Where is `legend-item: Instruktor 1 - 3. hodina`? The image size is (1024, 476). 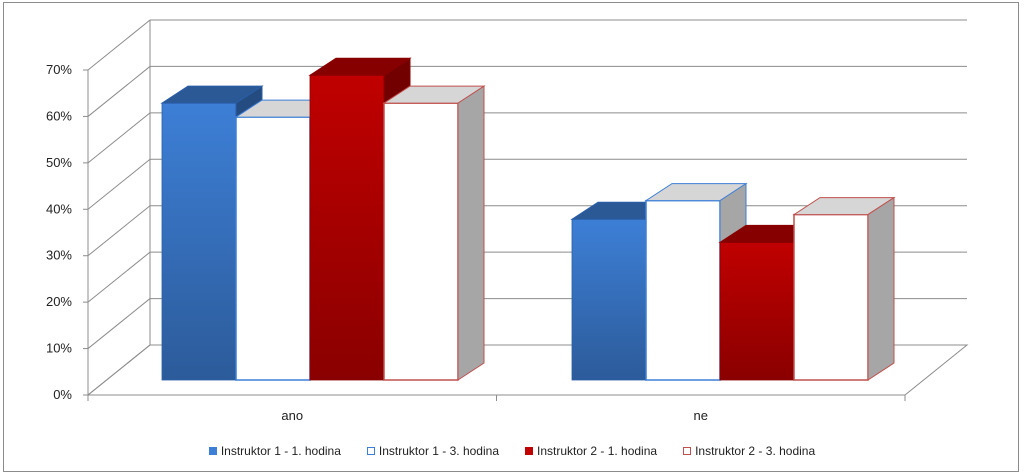 legend-item: Instruktor 1 - 3. hodina is located at coordinates (432, 451).